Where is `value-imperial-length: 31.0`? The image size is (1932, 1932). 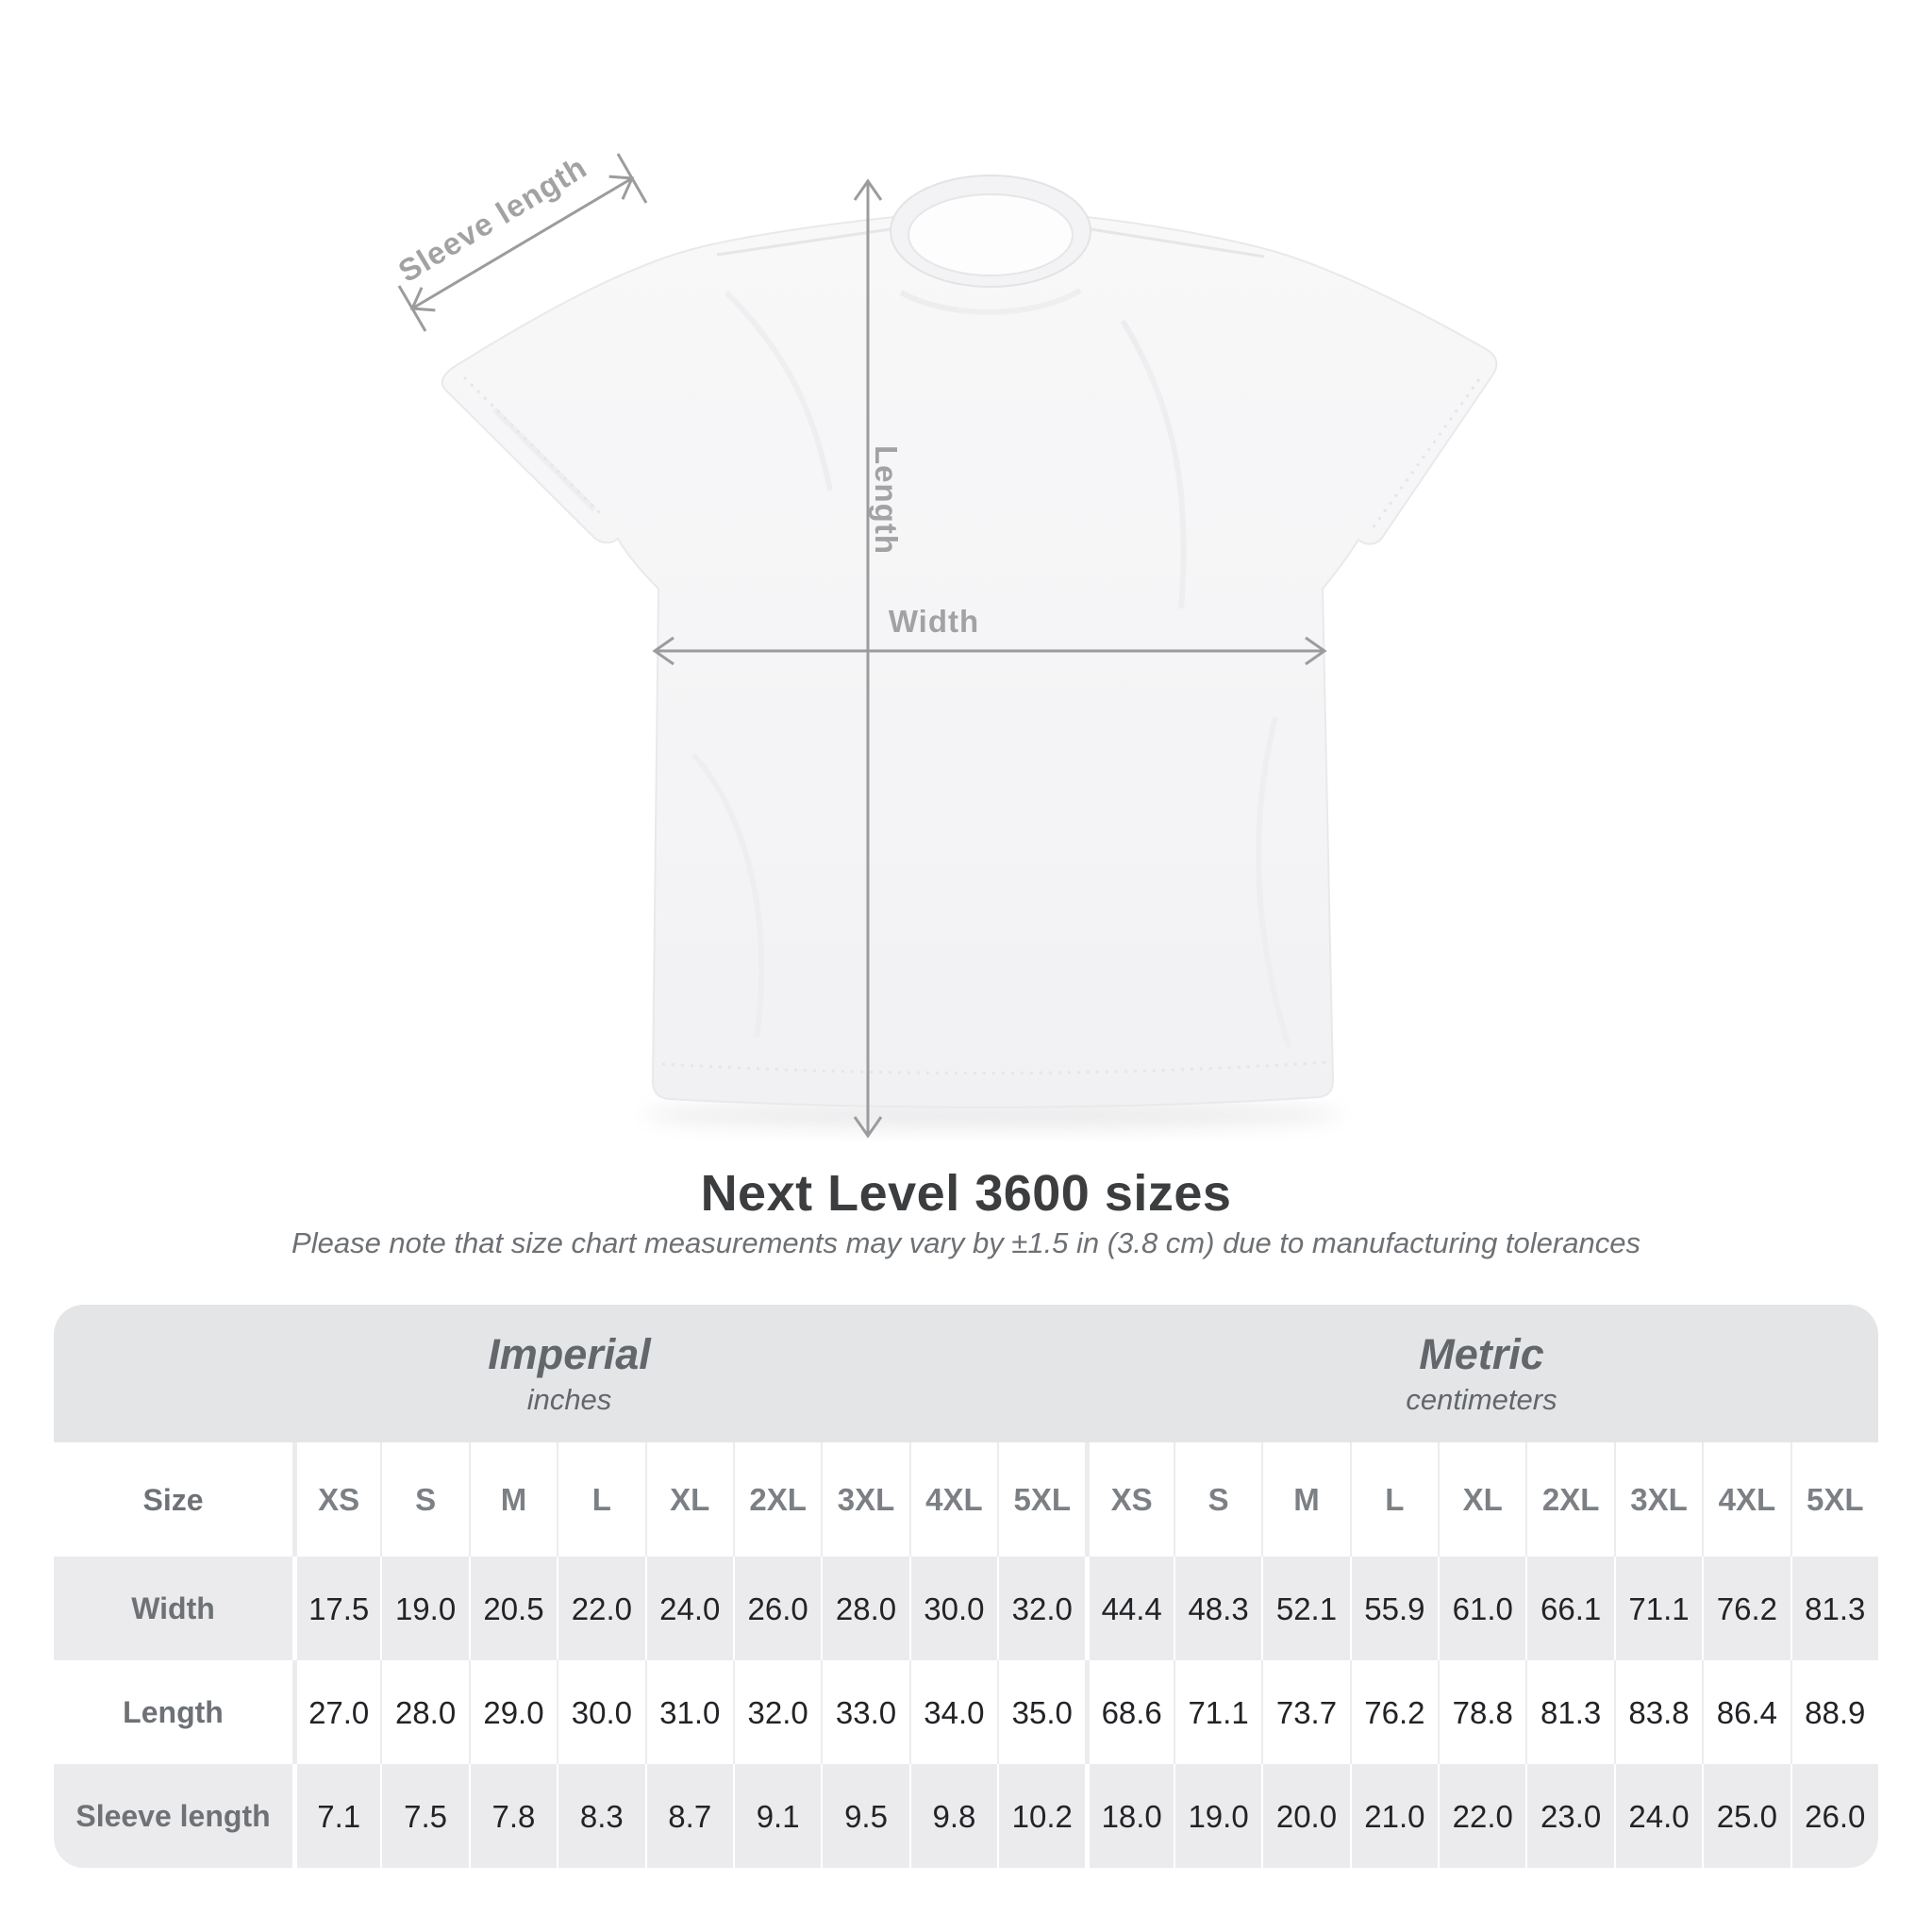 value-imperial-length: 31.0 is located at coordinates (688, 1712).